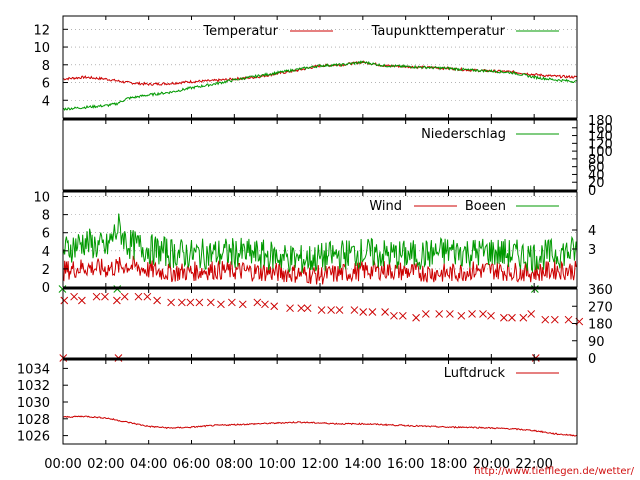  I want to click on ytick-right-label-precipitation-8: 160, so click(600, 129).